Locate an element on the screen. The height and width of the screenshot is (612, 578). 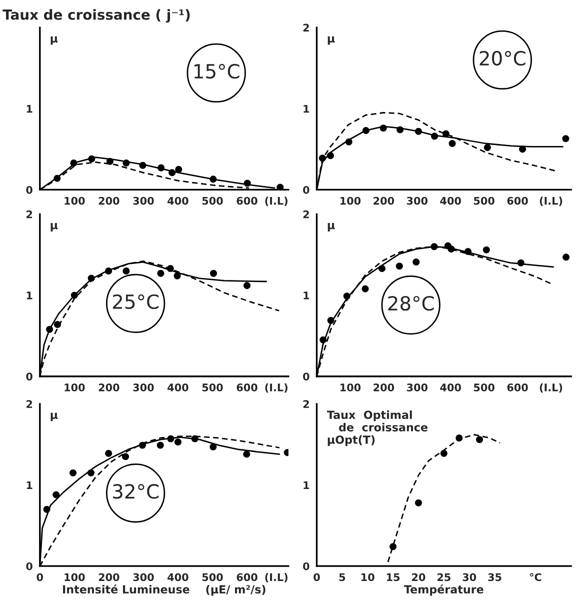
x-tick-label: 10 is located at coordinates (368, 577).